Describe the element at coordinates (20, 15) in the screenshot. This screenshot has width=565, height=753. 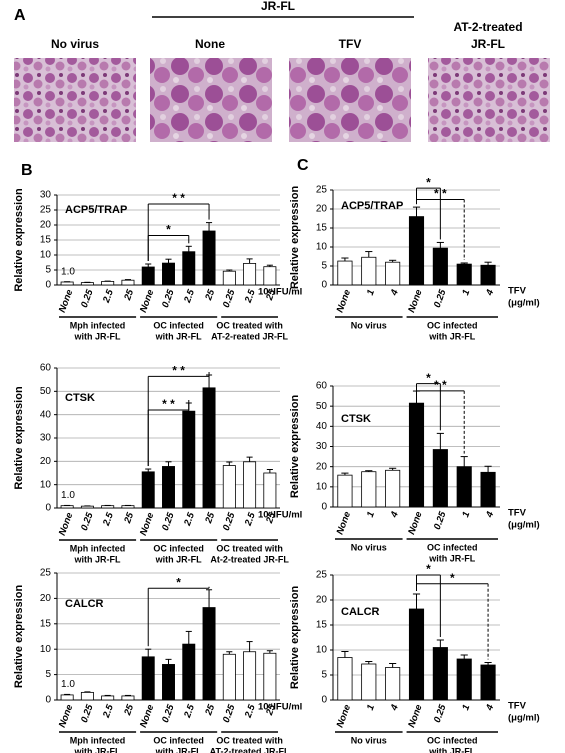
I see `panel-label: A` at that location.